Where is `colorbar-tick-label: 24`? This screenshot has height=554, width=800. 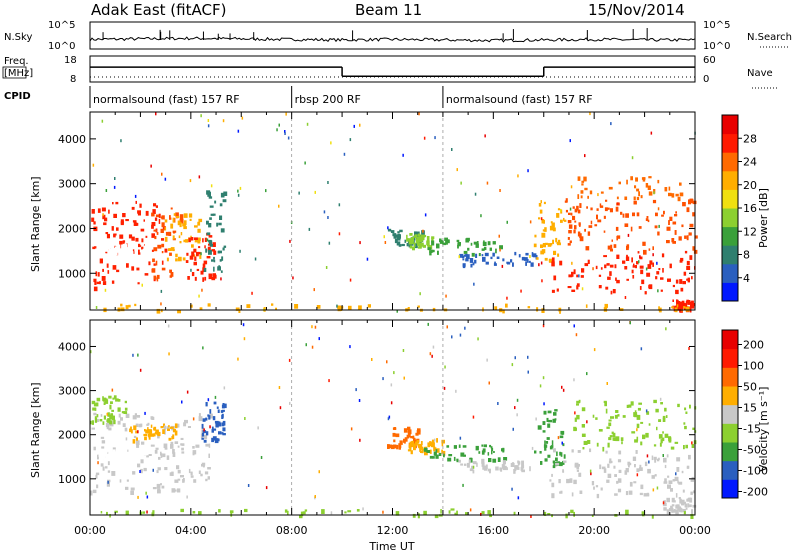
colorbar-tick-label: 24 is located at coordinates (750, 162).